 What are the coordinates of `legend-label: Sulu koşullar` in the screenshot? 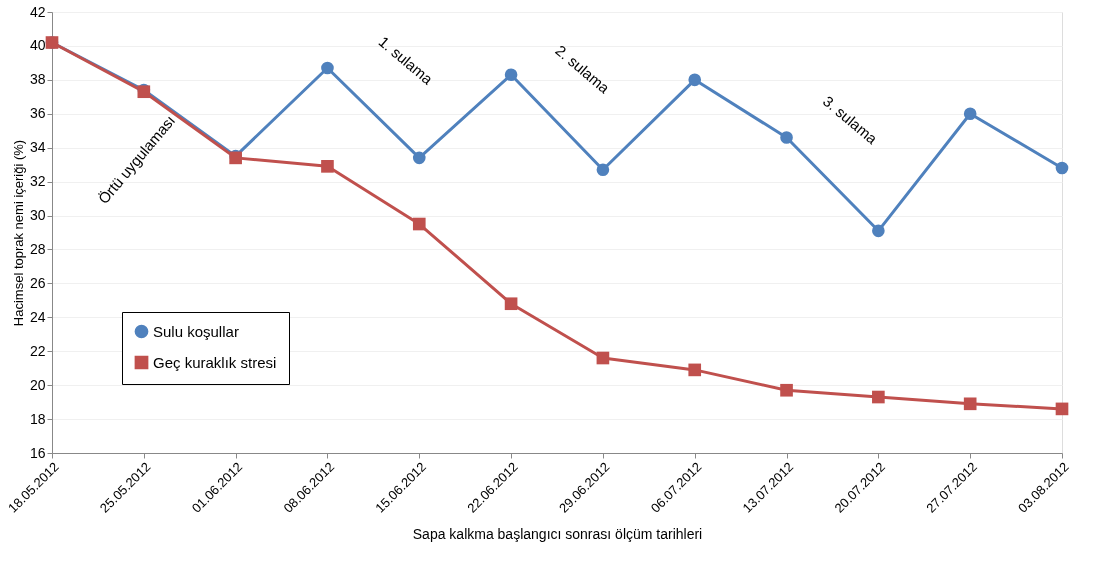 It's located at (196, 331).